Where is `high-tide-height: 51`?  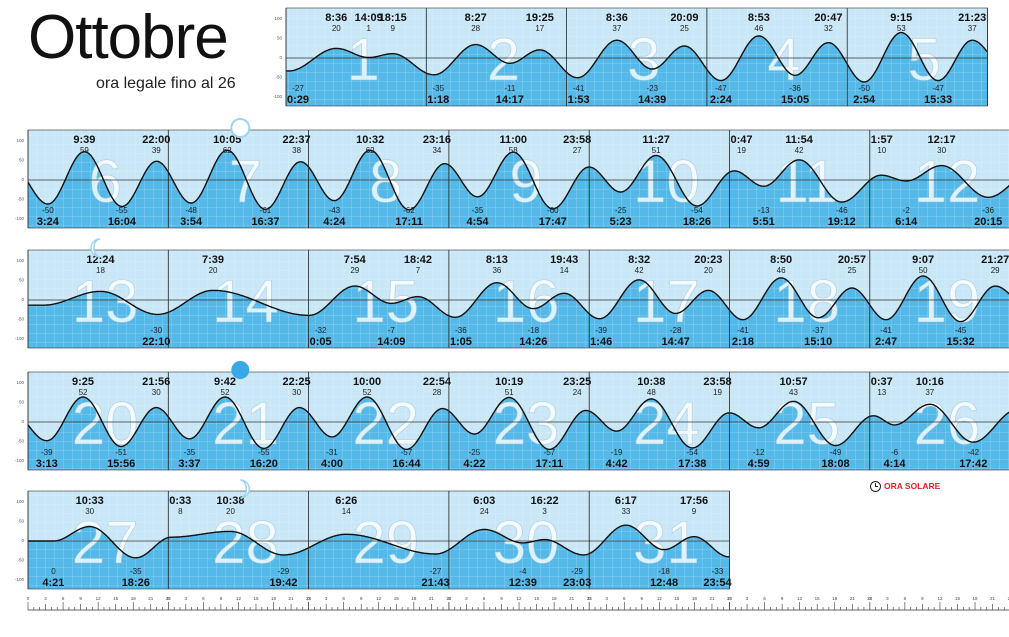
high-tide-height: 51 is located at coordinates (509, 392).